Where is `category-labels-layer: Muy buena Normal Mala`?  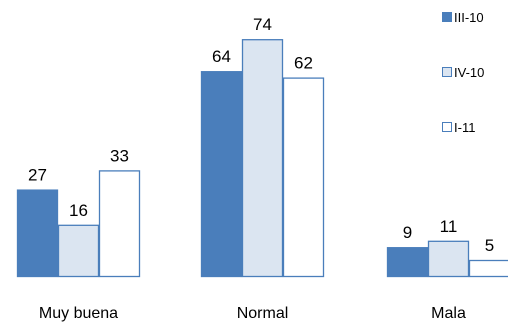
category-labels-layer: Muy buena Normal Mala is located at coordinates (252, 313).